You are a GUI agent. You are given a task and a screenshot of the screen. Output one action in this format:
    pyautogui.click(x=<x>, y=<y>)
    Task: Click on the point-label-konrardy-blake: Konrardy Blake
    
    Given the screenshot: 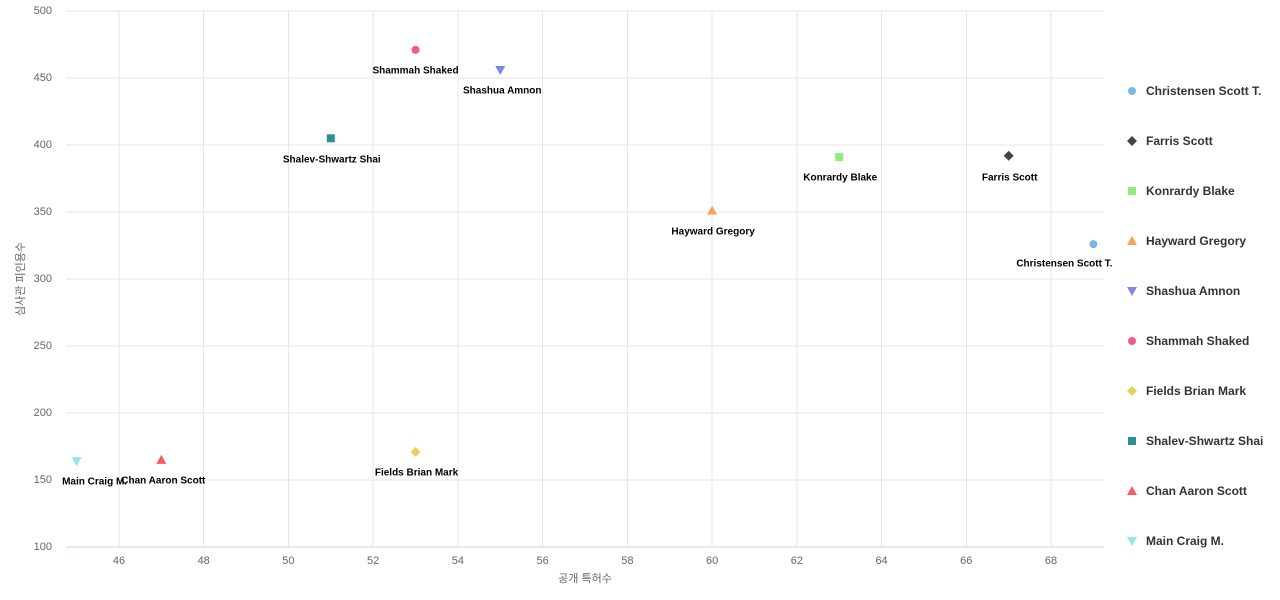 What is the action you would take?
    pyautogui.click(x=840, y=178)
    